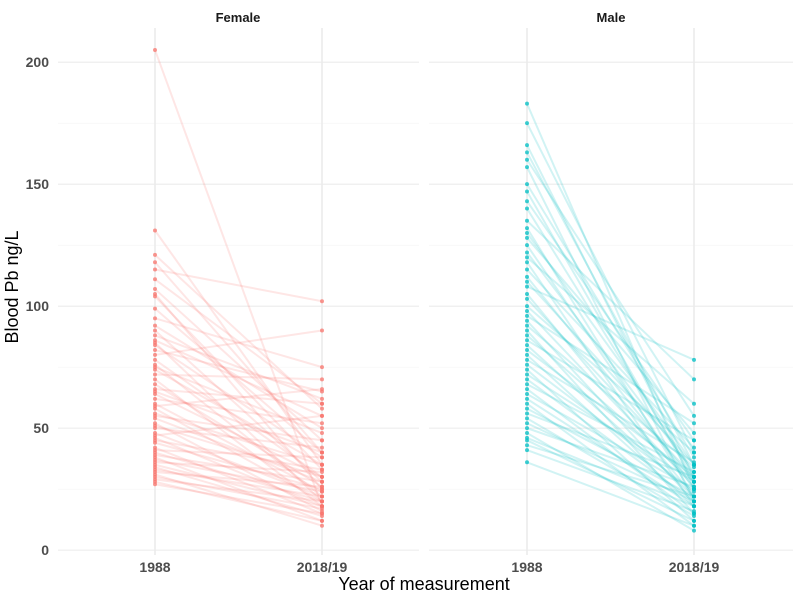  What do you see at coordinates (38, 62) in the screenshot?
I see `y-tick-label: 200` at bounding box center [38, 62].